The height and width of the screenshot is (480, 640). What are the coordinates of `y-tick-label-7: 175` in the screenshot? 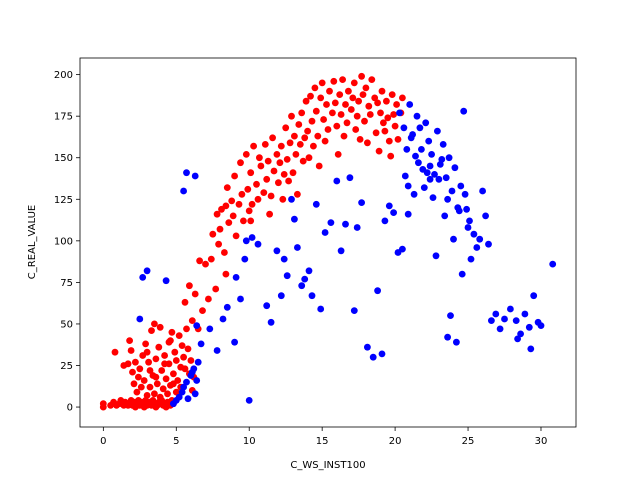 It's located at (63, 117).